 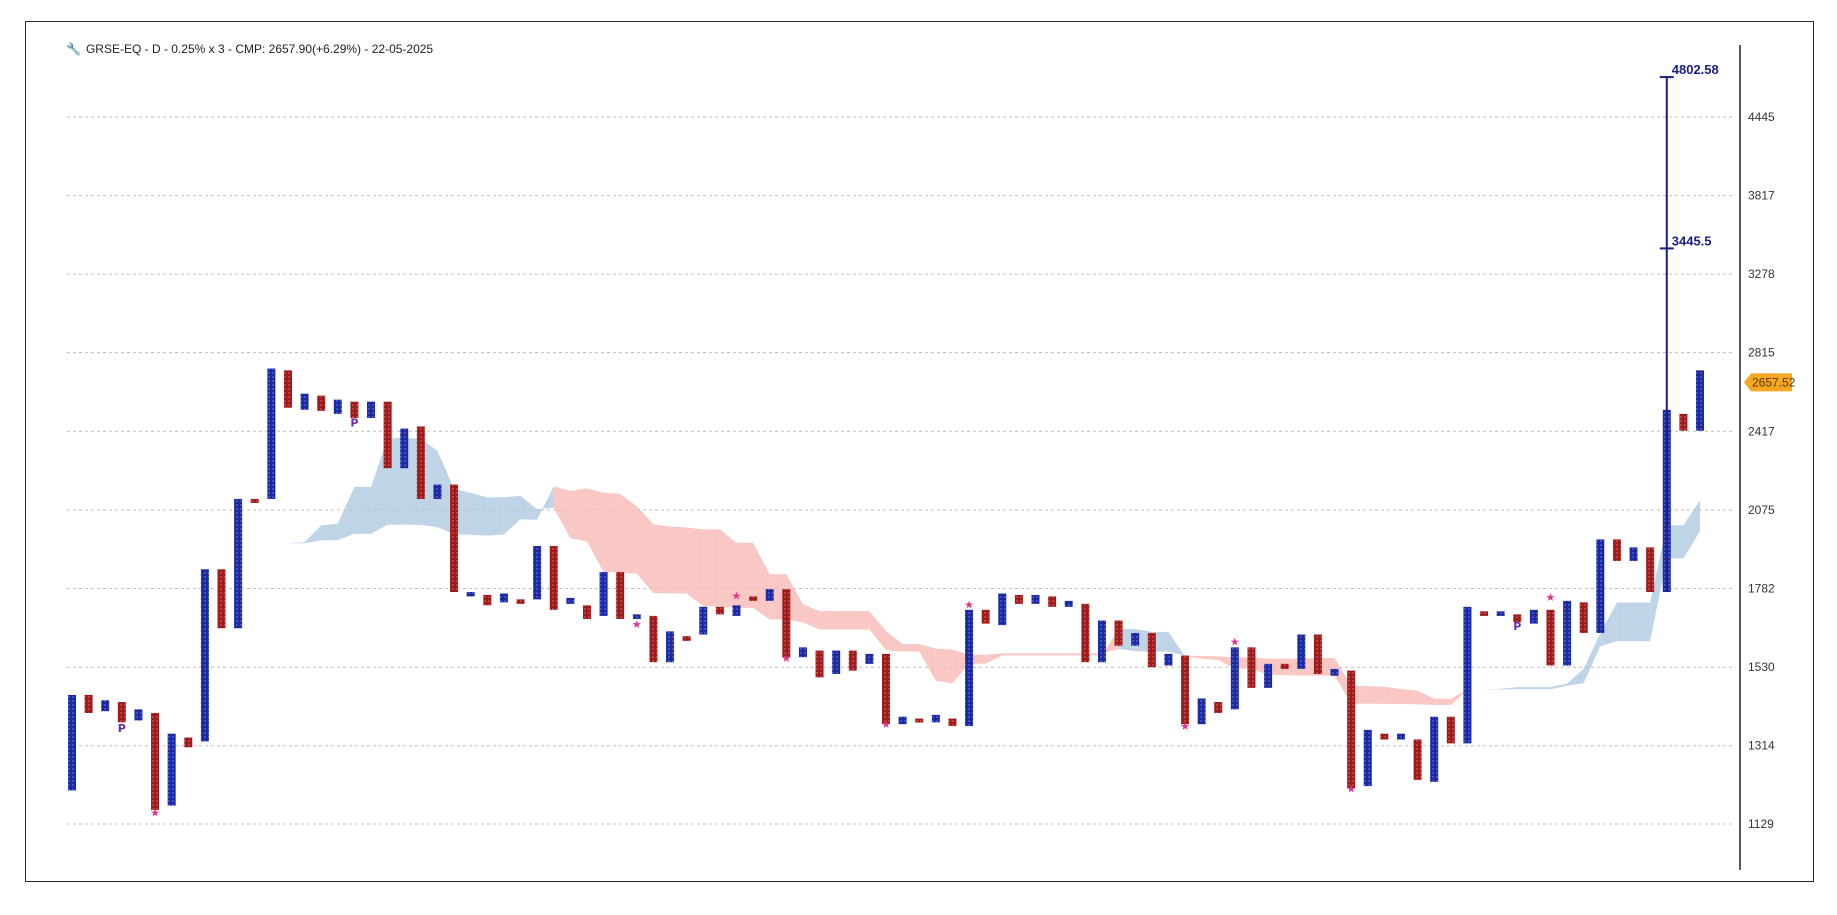 I want to click on y-tick-label: 3278, so click(x=1761, y=274).